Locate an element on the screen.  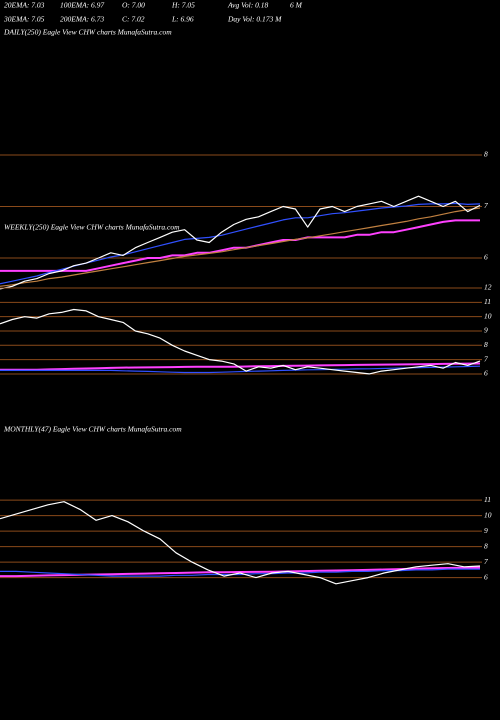
header-stat: Avg Vol: 0.18 is located at coordinates (247, 5).